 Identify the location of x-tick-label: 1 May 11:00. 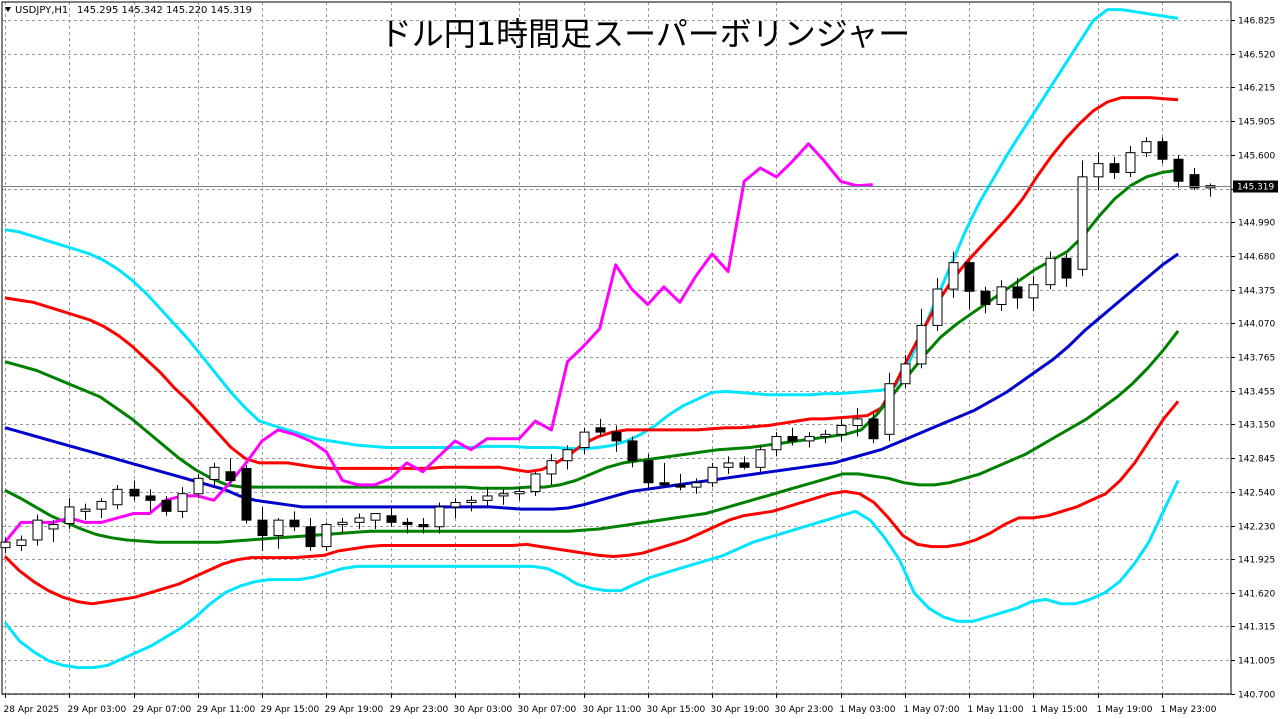
(996, 710).